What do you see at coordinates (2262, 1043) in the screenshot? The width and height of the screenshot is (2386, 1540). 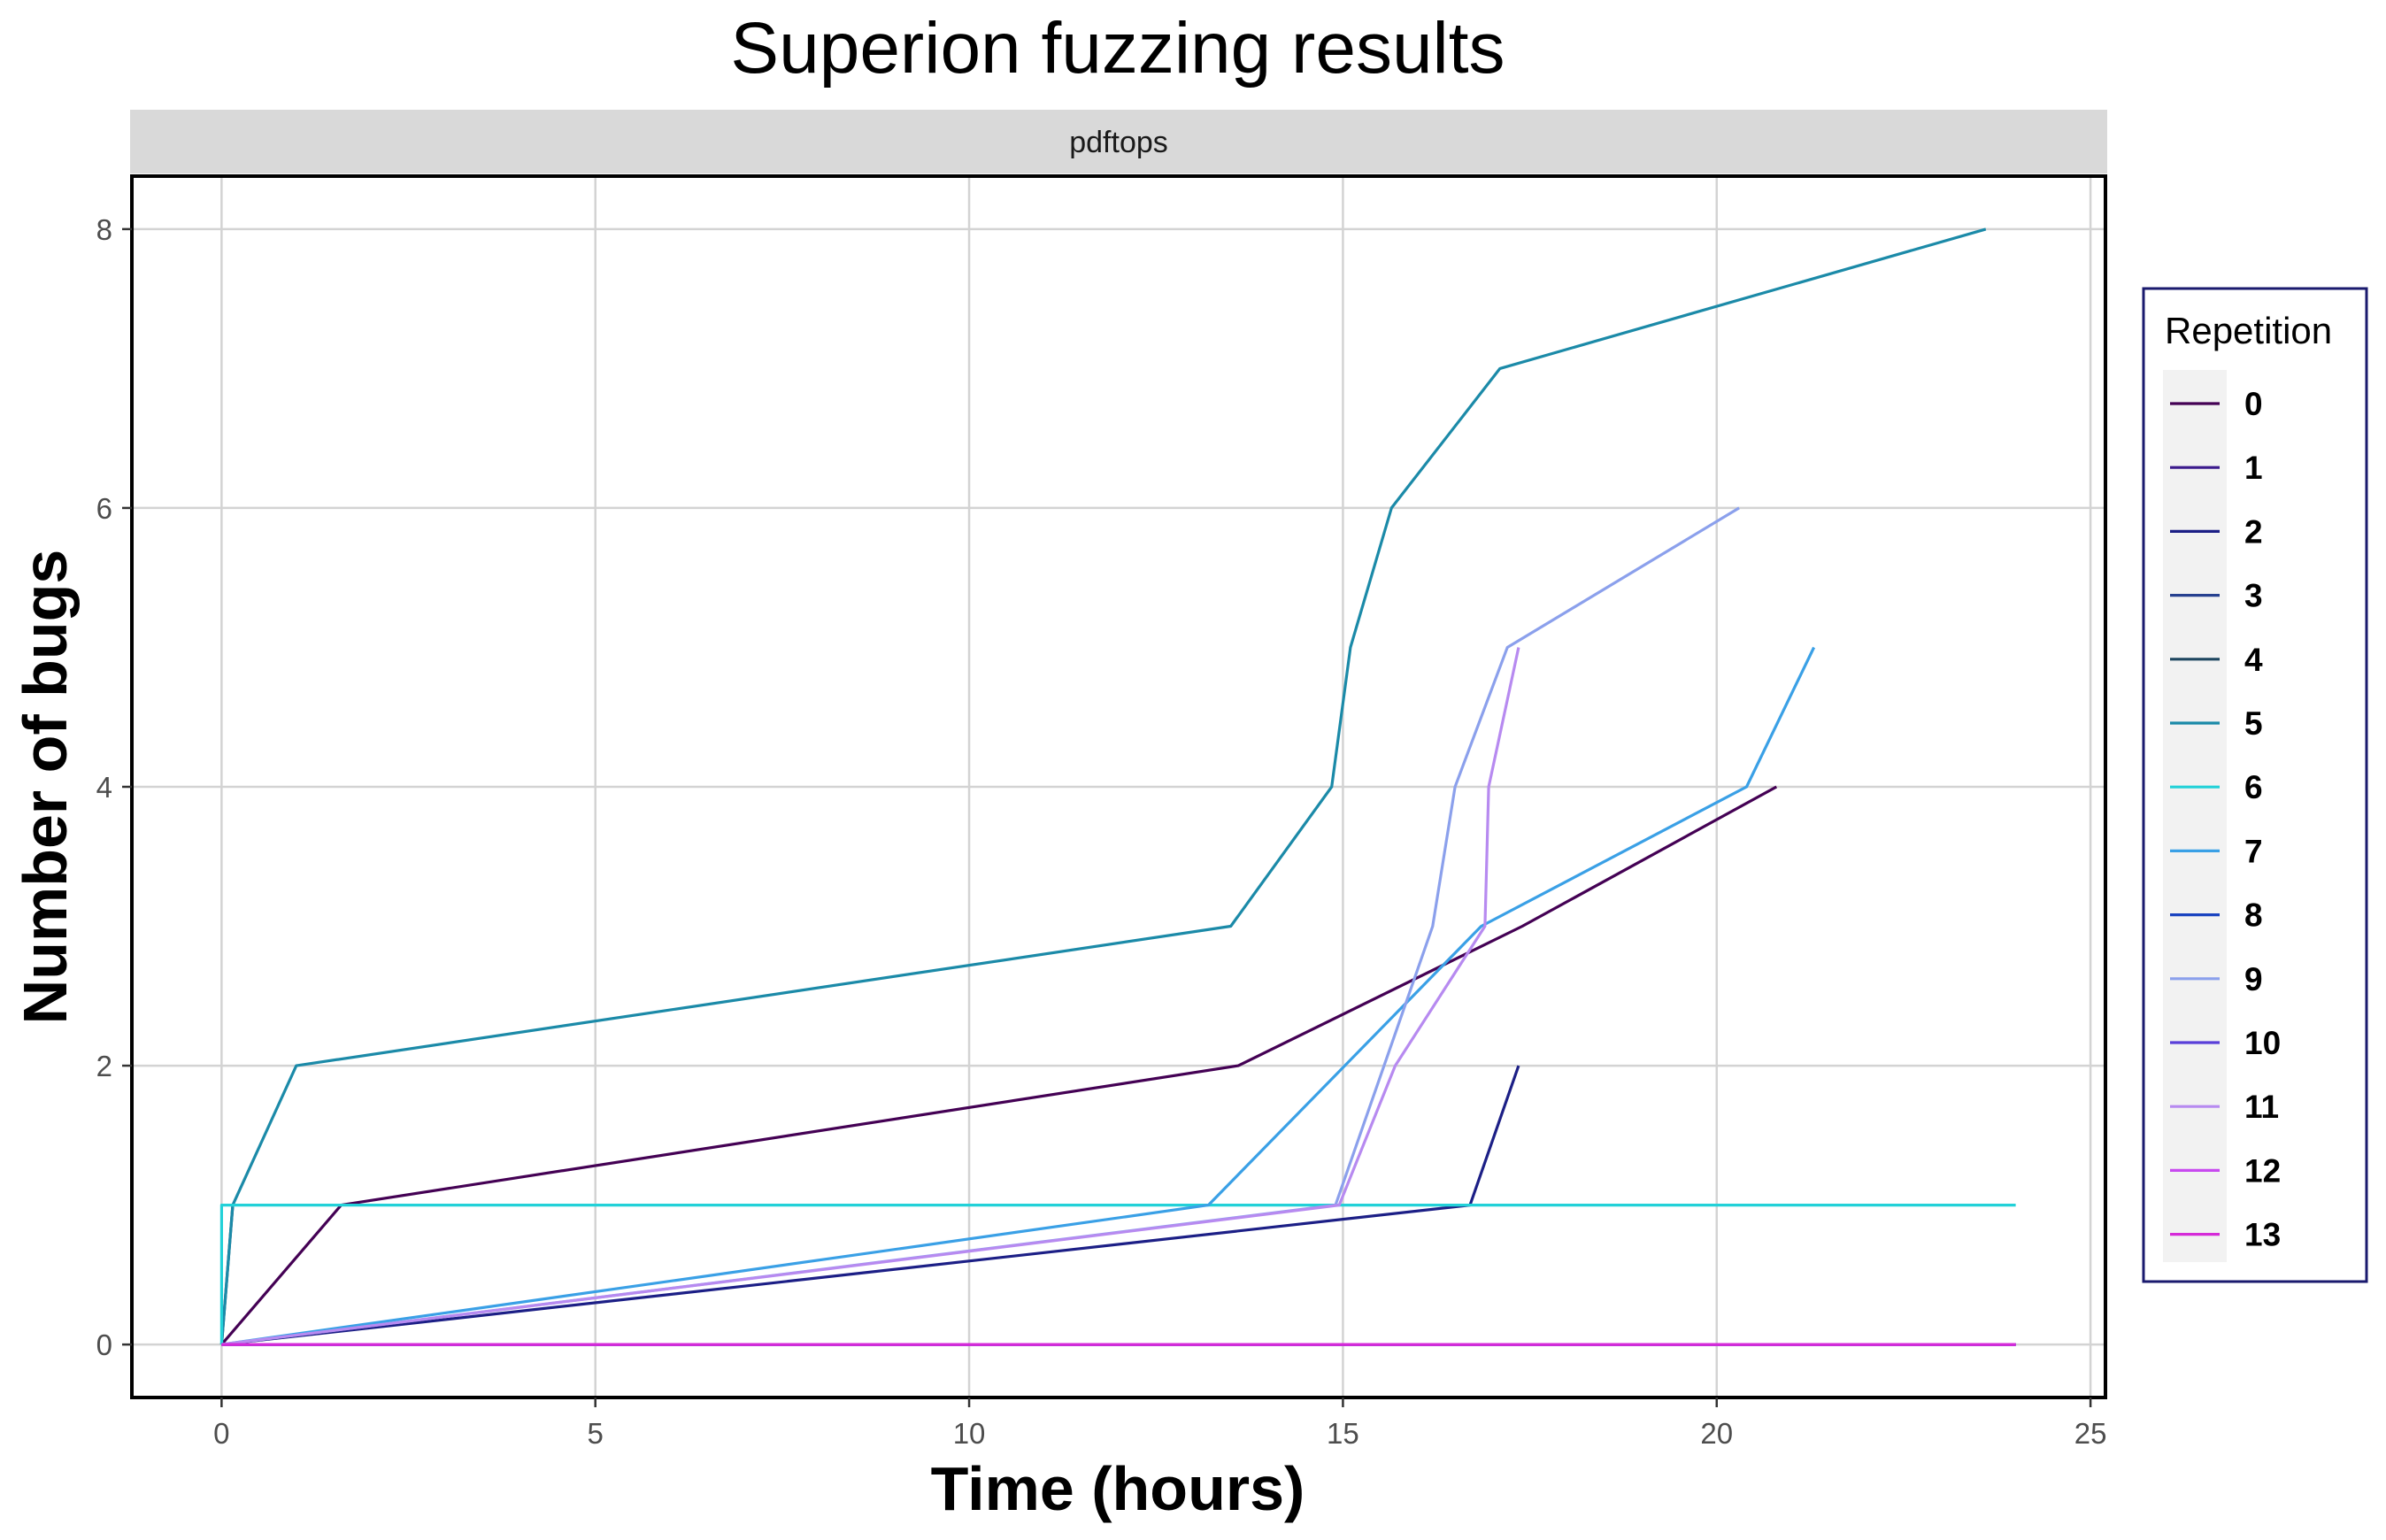 I see `legend-label-10: 10` at bounding box center [2262, 1043].